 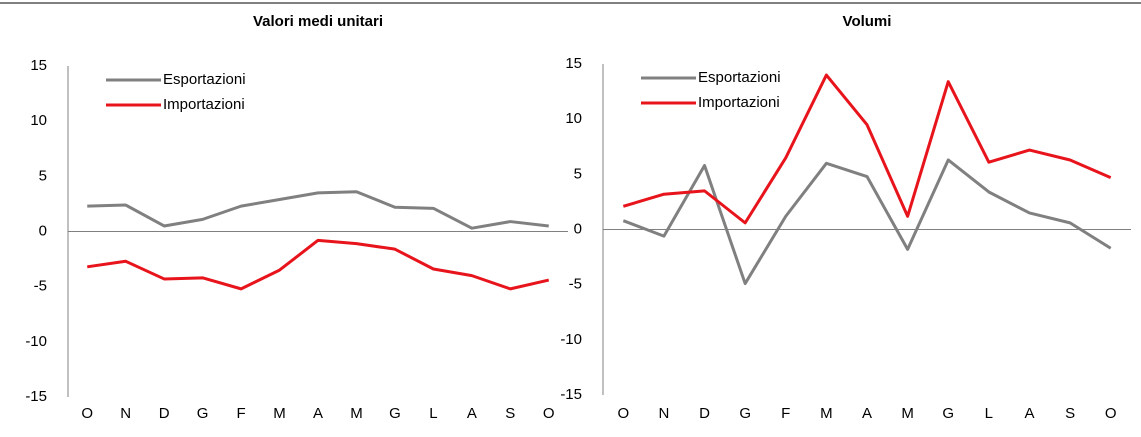 What do you see at coordinates (867, 21) in the screenshot?
I see `chart-title: Volumi` at bounding box center [867, 21].